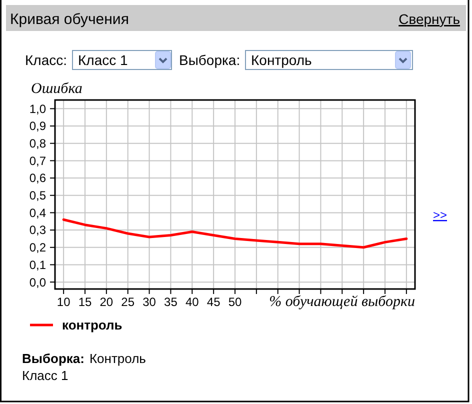 The height and width of the screenshot is (404, 472). I want to click on y-tick-label: 0,9, so click(37, 126).